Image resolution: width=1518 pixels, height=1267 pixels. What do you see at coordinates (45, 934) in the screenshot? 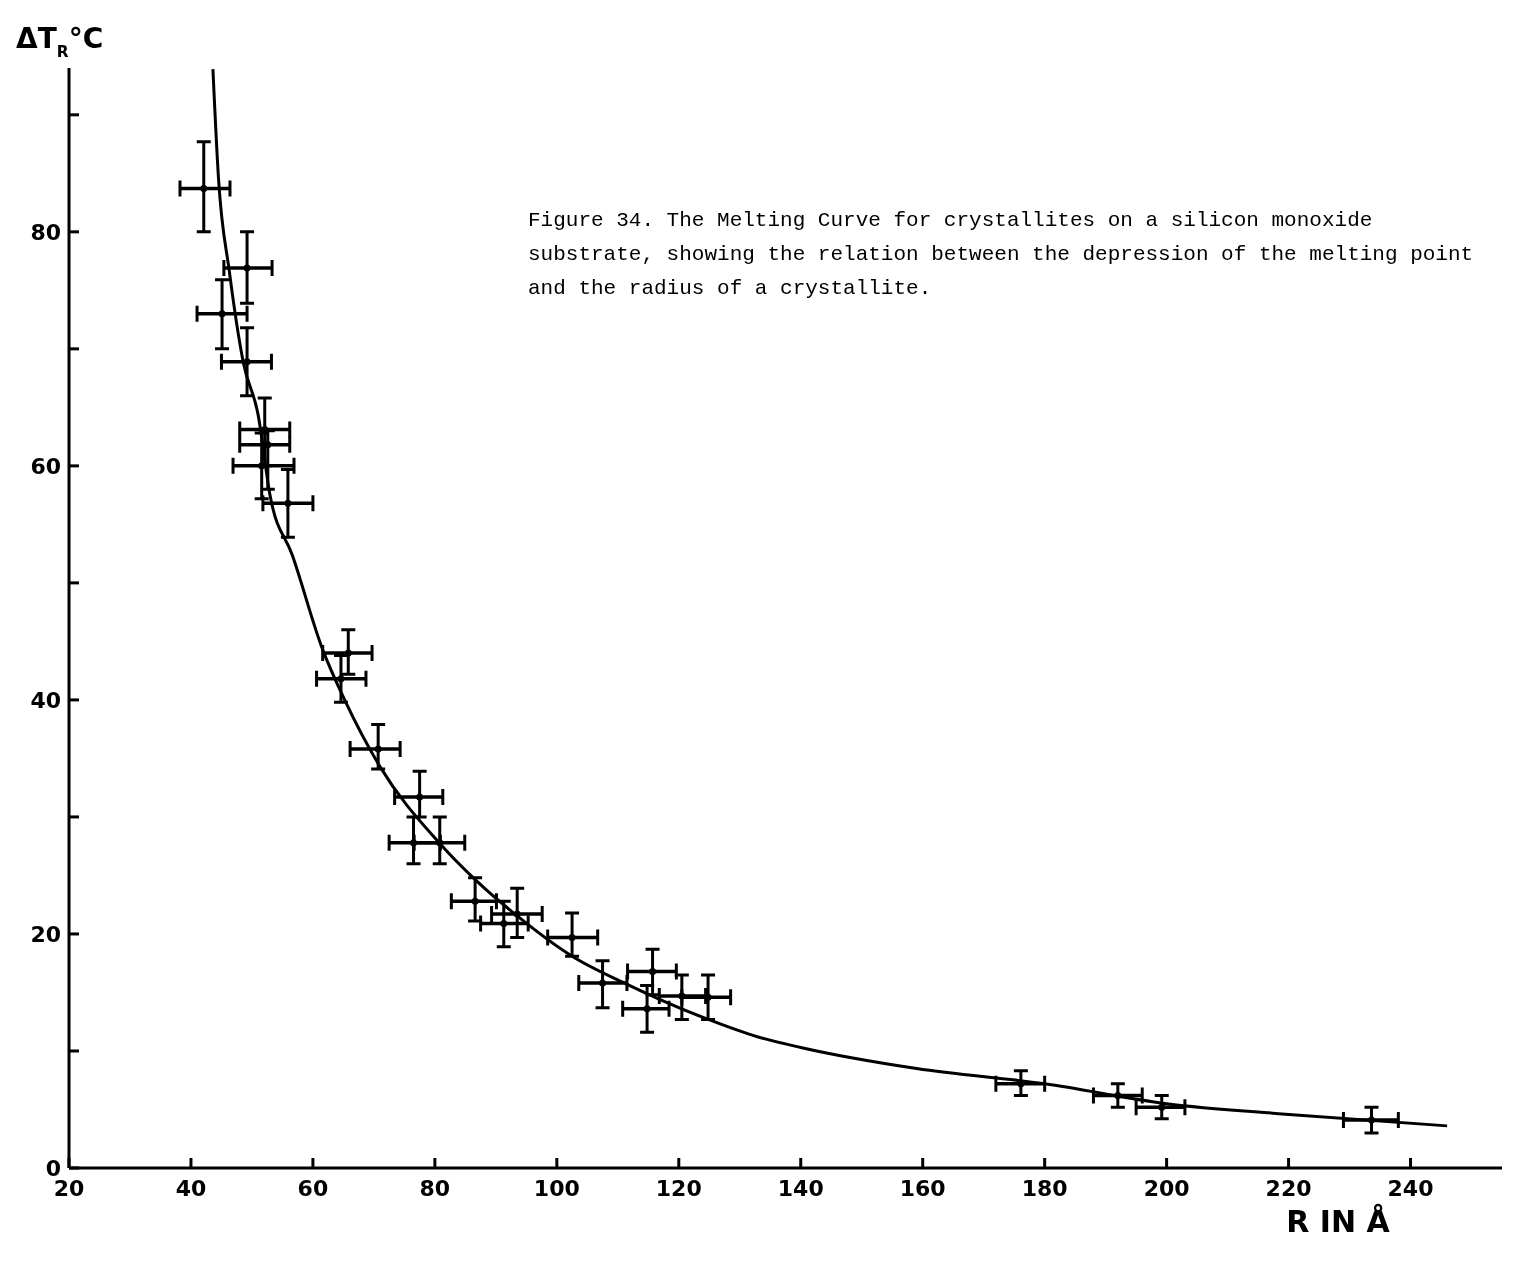
I see `y-tick-label: 20` at bounding box center [45, 934].